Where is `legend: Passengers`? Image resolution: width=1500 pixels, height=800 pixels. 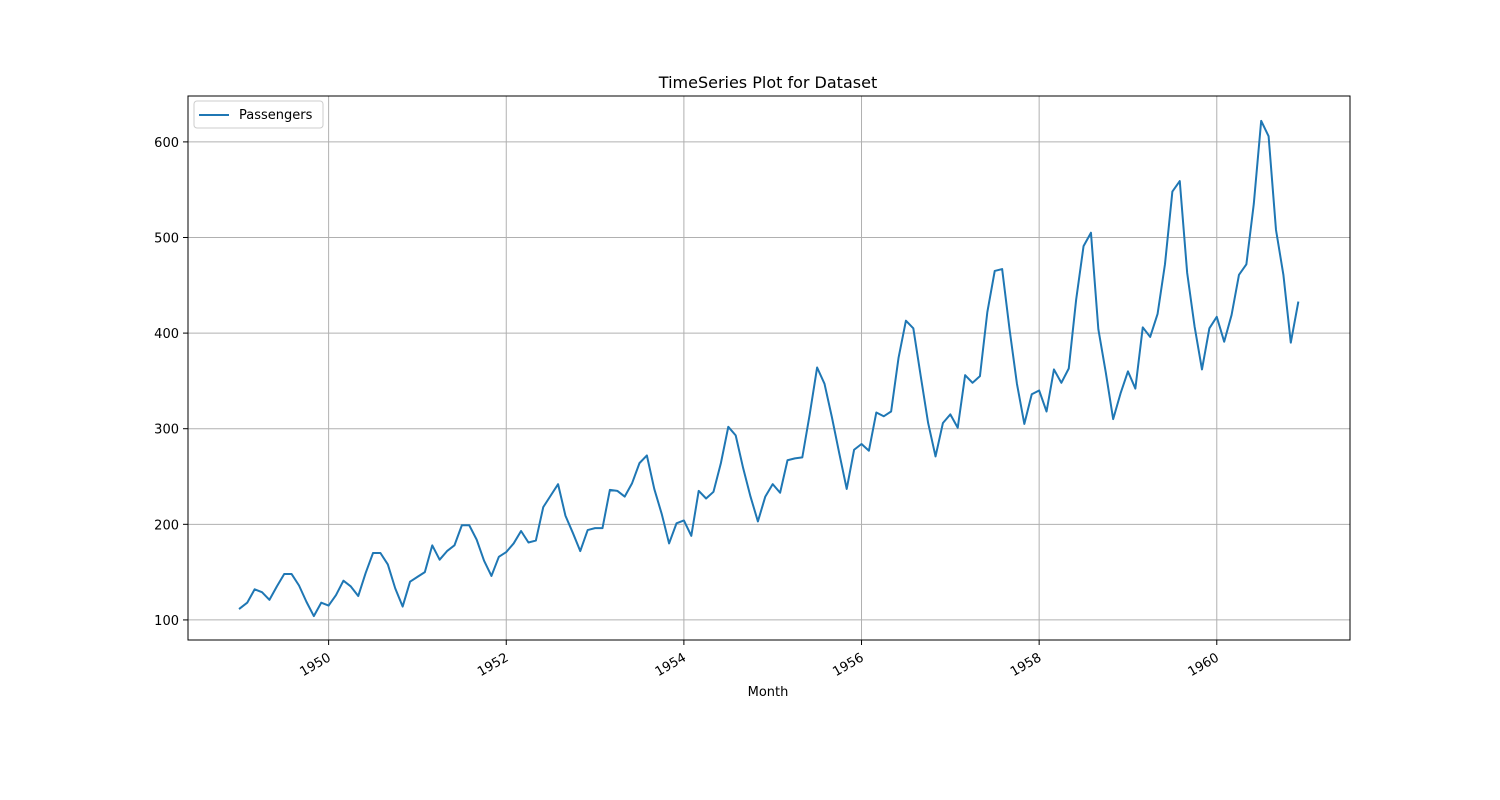
legend: Passengers is located at coordinates (258, 114).